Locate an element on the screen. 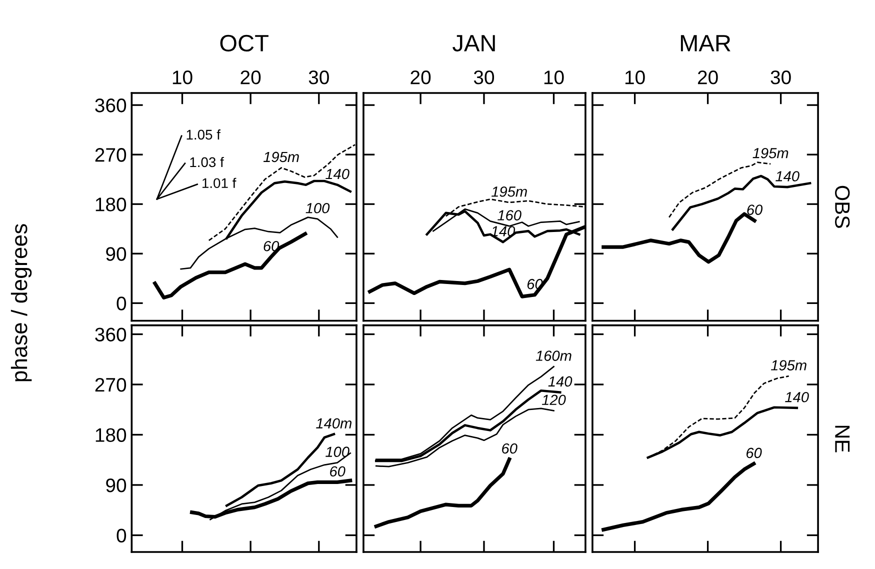 Image resolution: width=875 pixels, height=569 pixels. y2-axis-title: NE is located at coordinates (842, 439).